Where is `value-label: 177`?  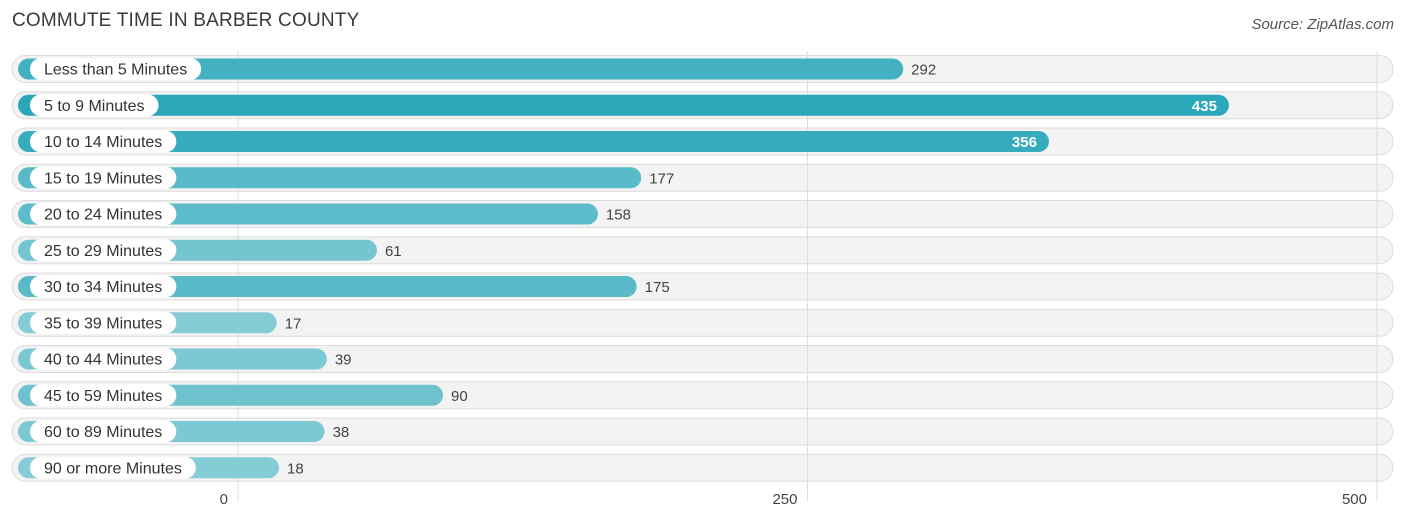
value-label: 177 is located at coordinates (661, 178).